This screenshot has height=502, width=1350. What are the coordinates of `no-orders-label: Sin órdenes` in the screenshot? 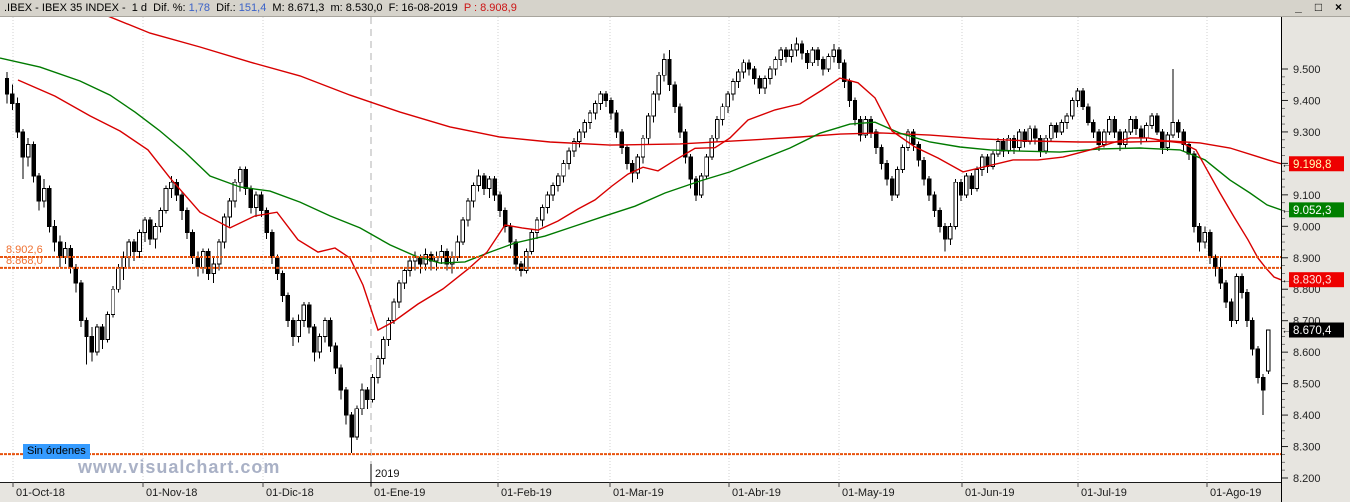 It's located at (56, 451).